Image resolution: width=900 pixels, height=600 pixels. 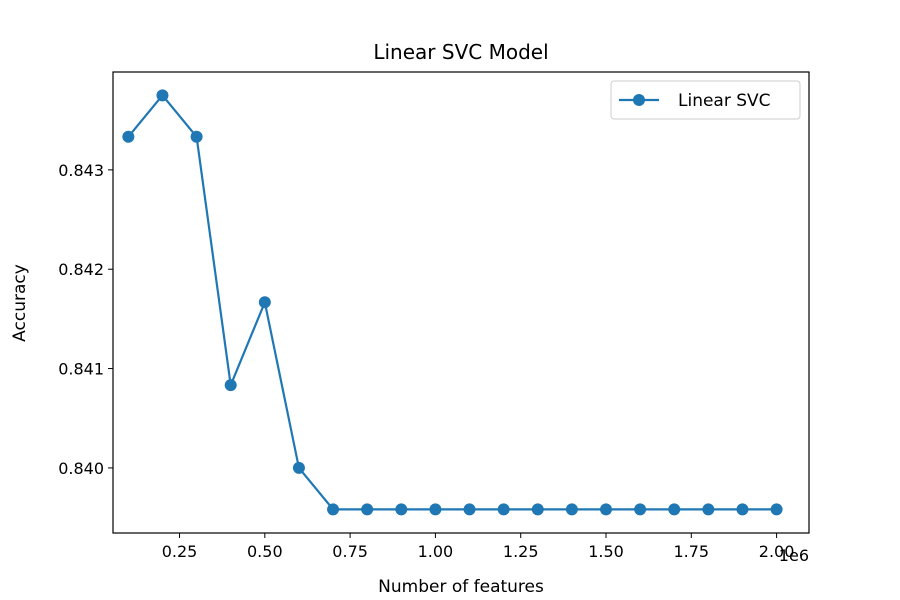 What do you see at coordinates (81, 468) in the screenshot?
I see `y-tick-label: 0.840` at bounding box center [81, 468].